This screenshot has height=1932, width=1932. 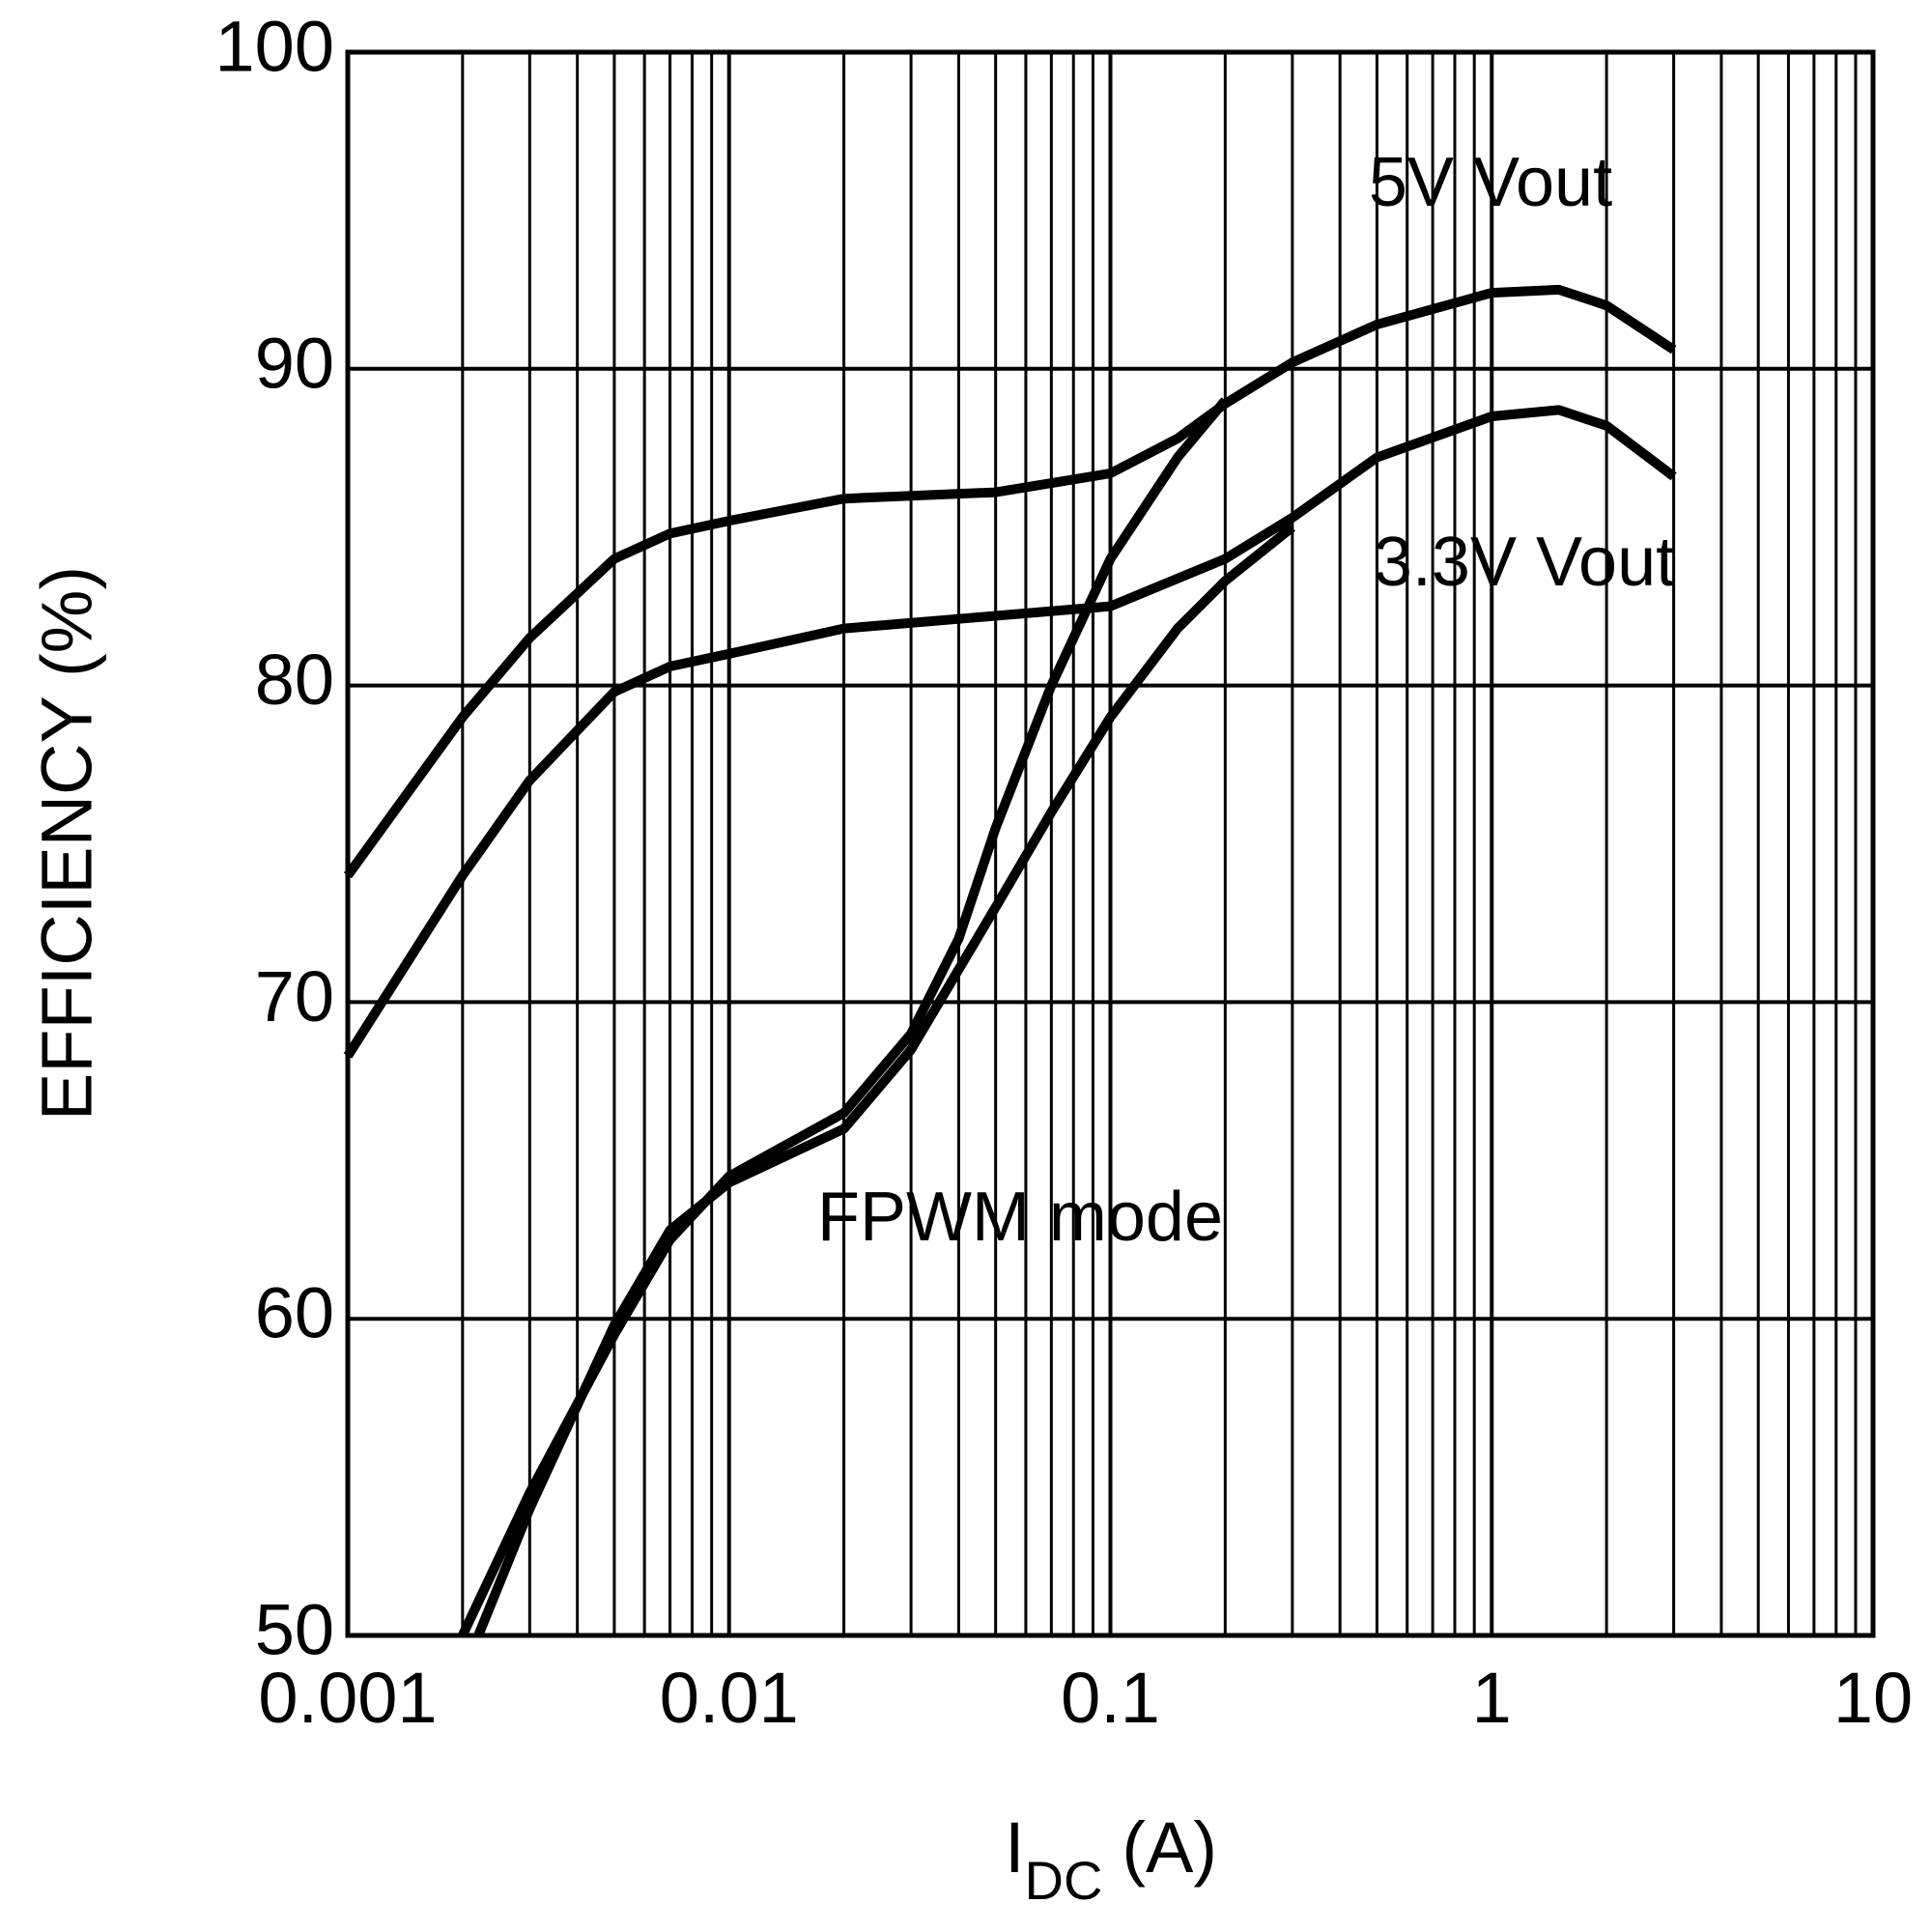 What do you see at coordinates (1873, 1698) in the screenshot?
I see `x-tick-label: 10` at bounding box center [1873, 1698].